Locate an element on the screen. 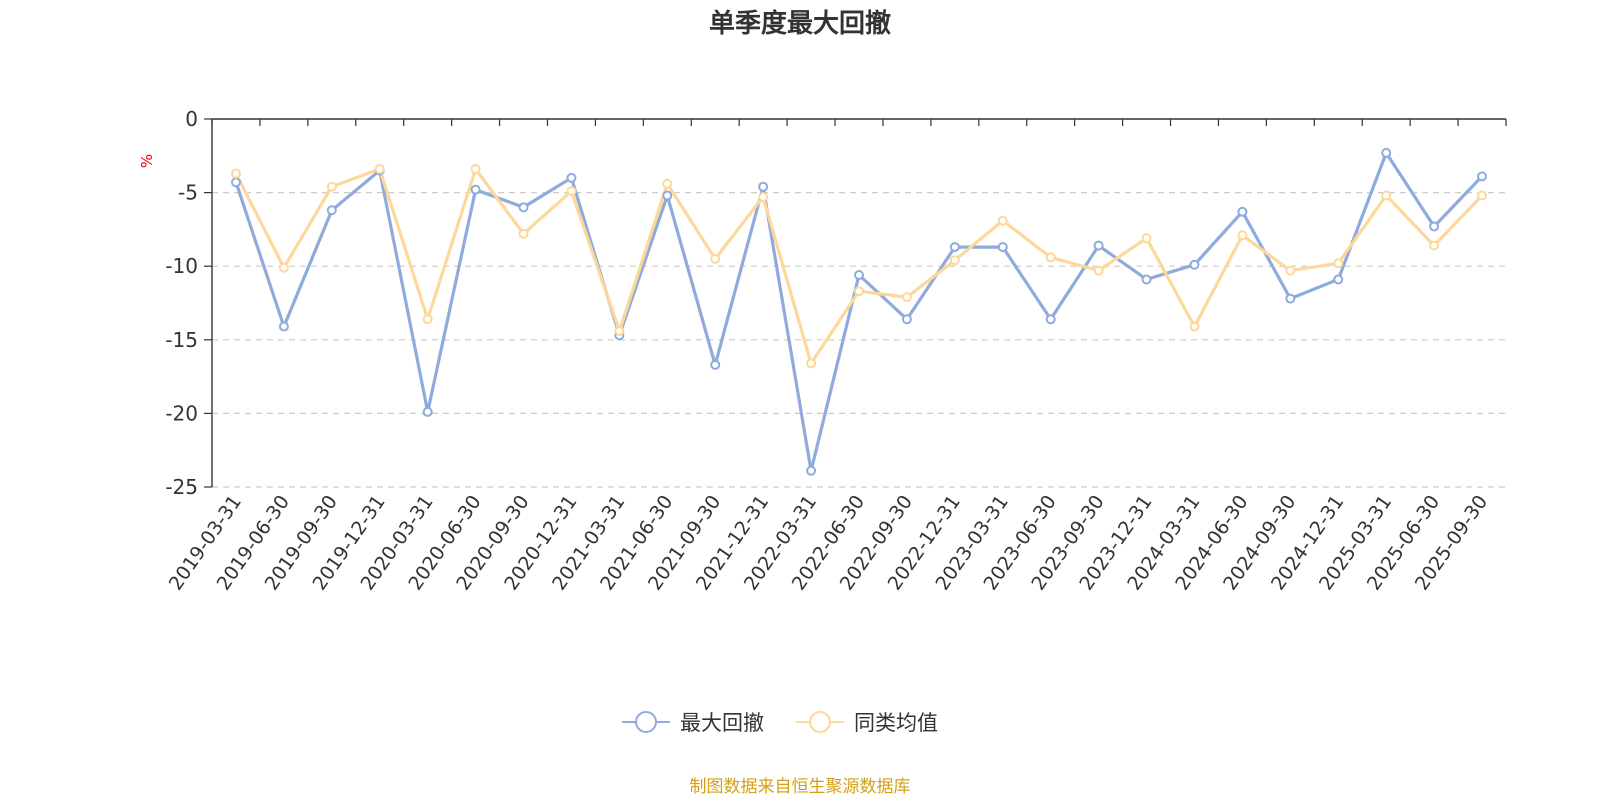  legend-item: 同类均值 is located at coordinates (867, 723).